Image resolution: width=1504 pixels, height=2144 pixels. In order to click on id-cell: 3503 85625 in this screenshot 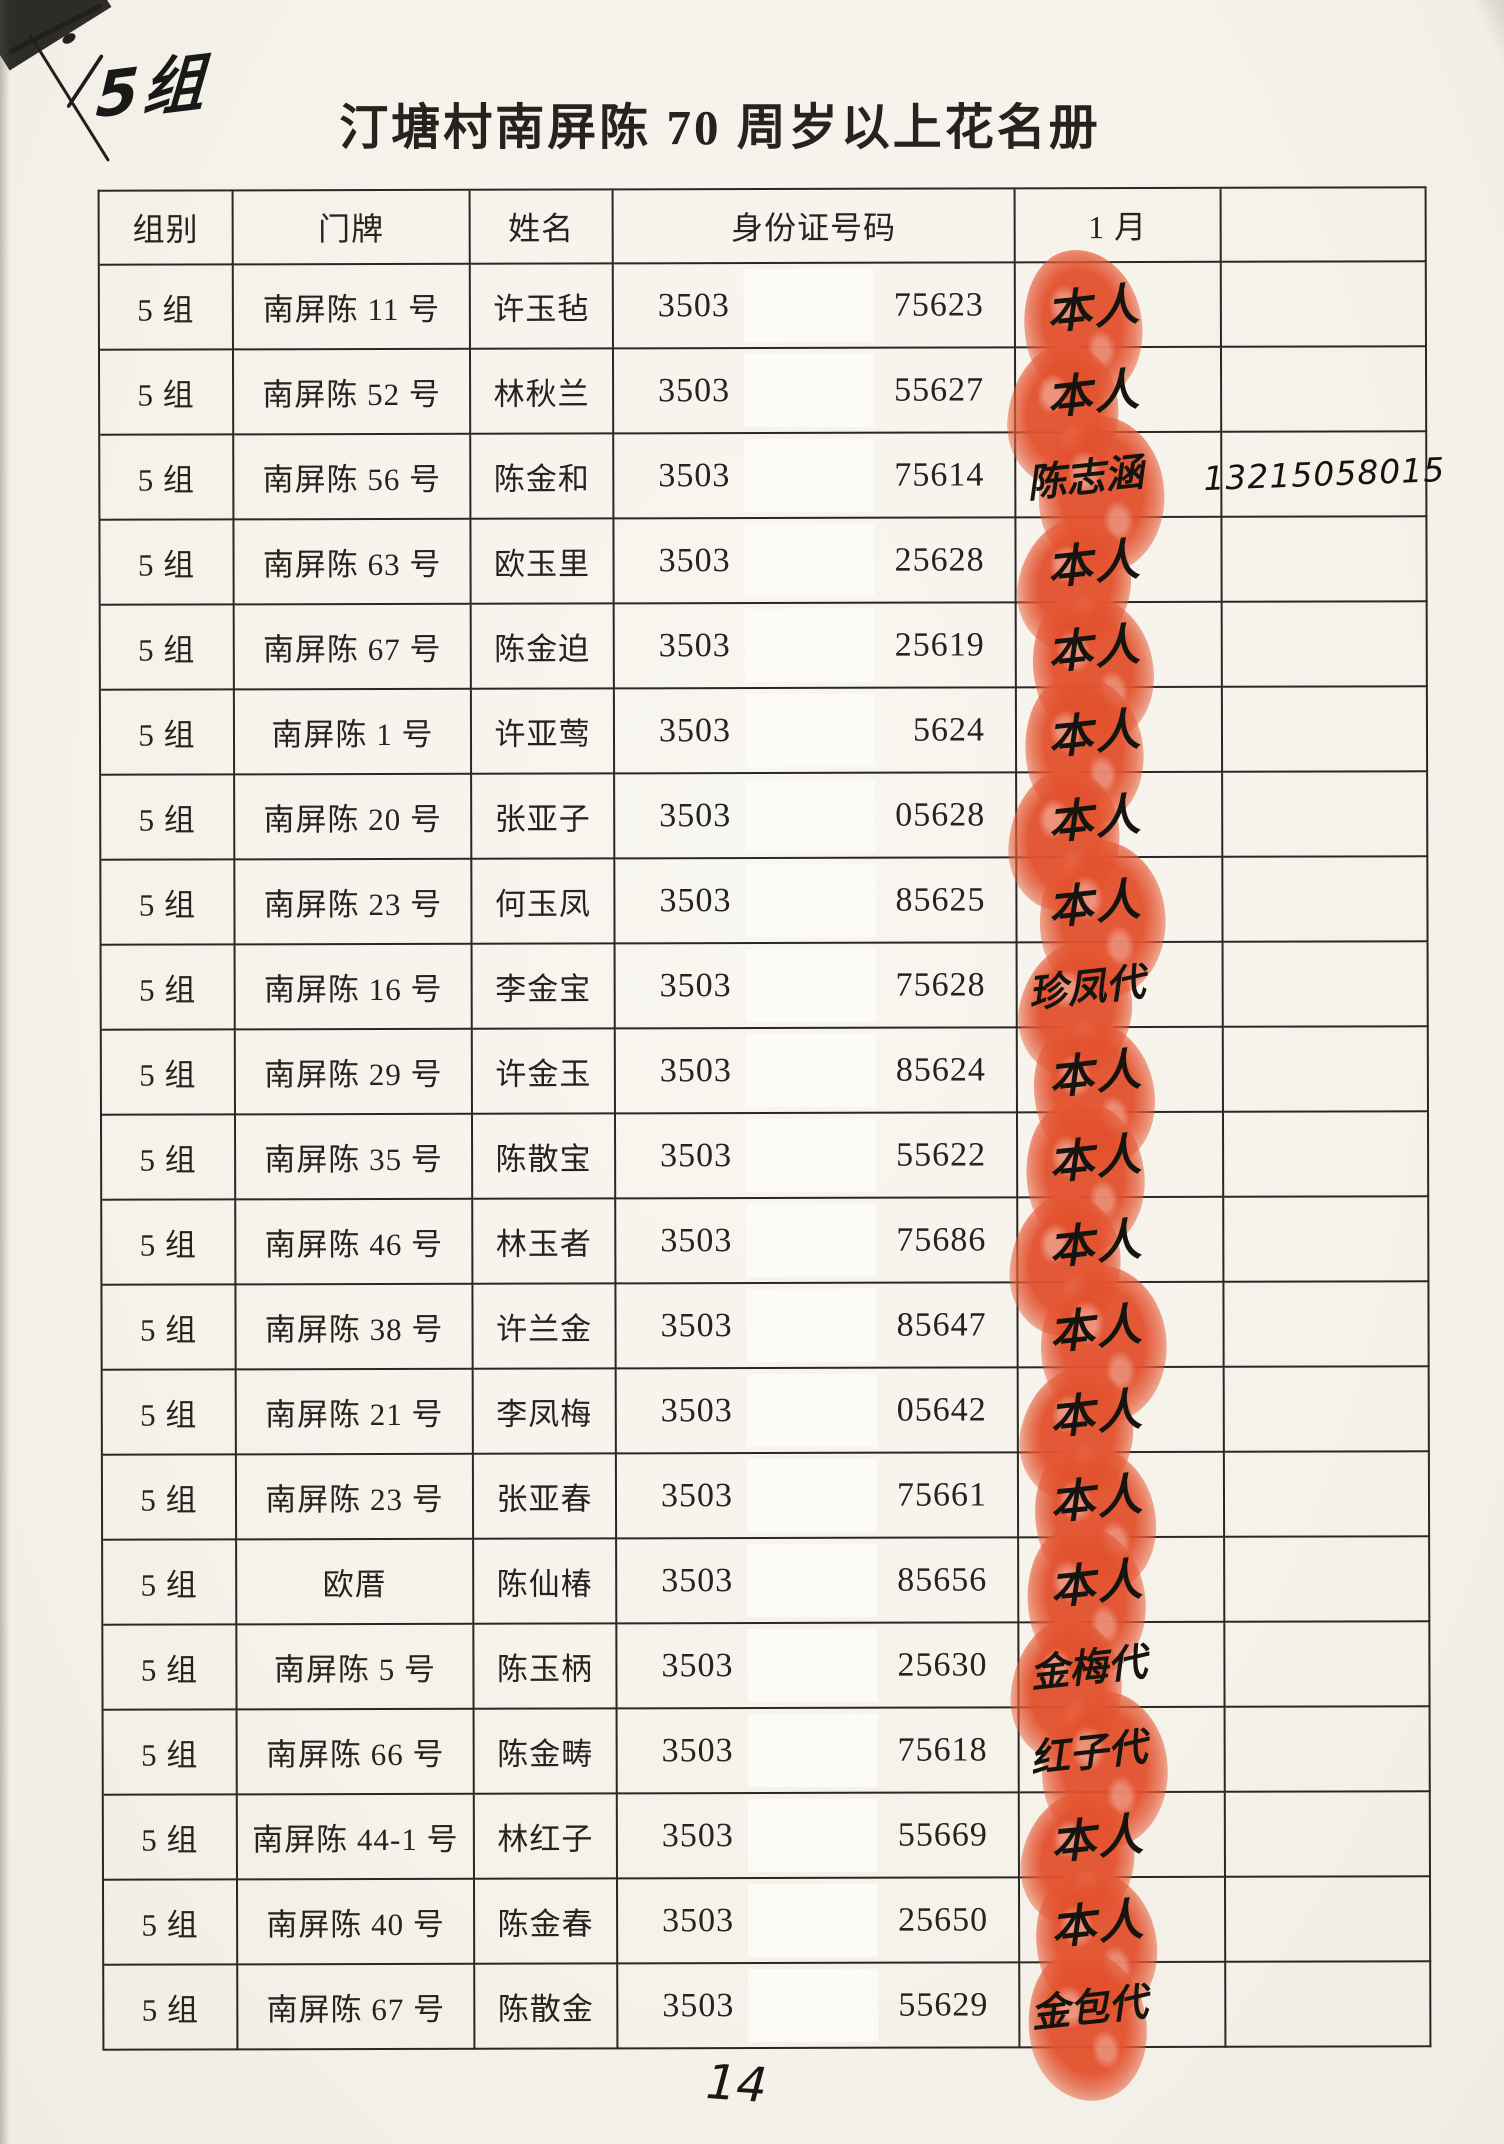, I will do `click(816, 901)`.